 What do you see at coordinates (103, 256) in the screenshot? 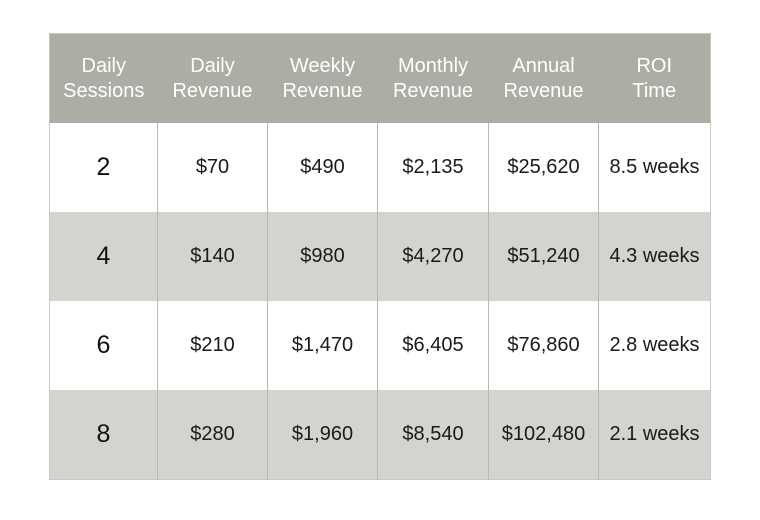
I see `cell-daily-sessions: 4` at bounding box center [103, 256].